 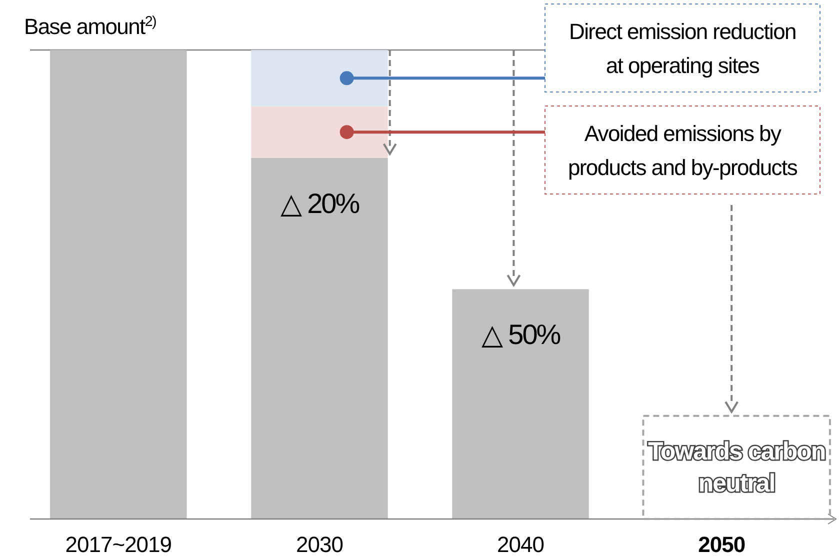 What do you see at coordinates (737, 467) in the screenshot?
I see `annotation: Towards carbon neutral` at bounding box center [737, 467].